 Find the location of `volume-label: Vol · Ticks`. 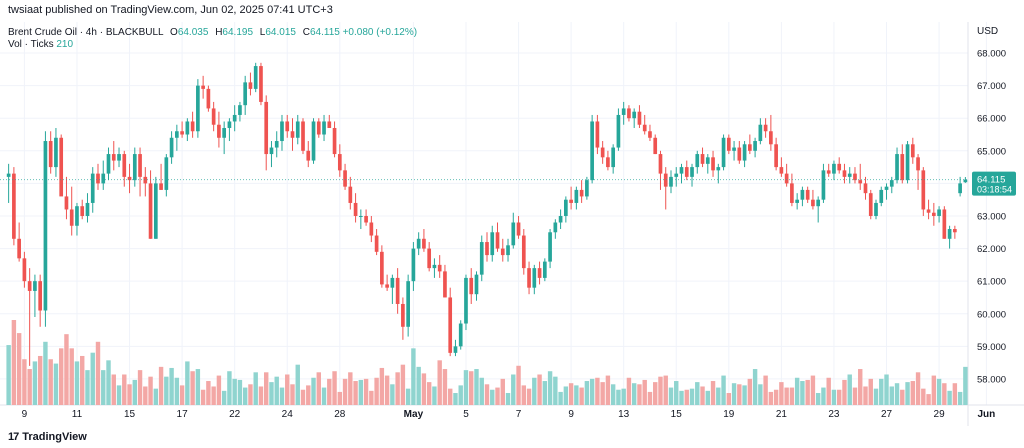

volume-label: Vol · Ticks is located at coordinates (31, 44).